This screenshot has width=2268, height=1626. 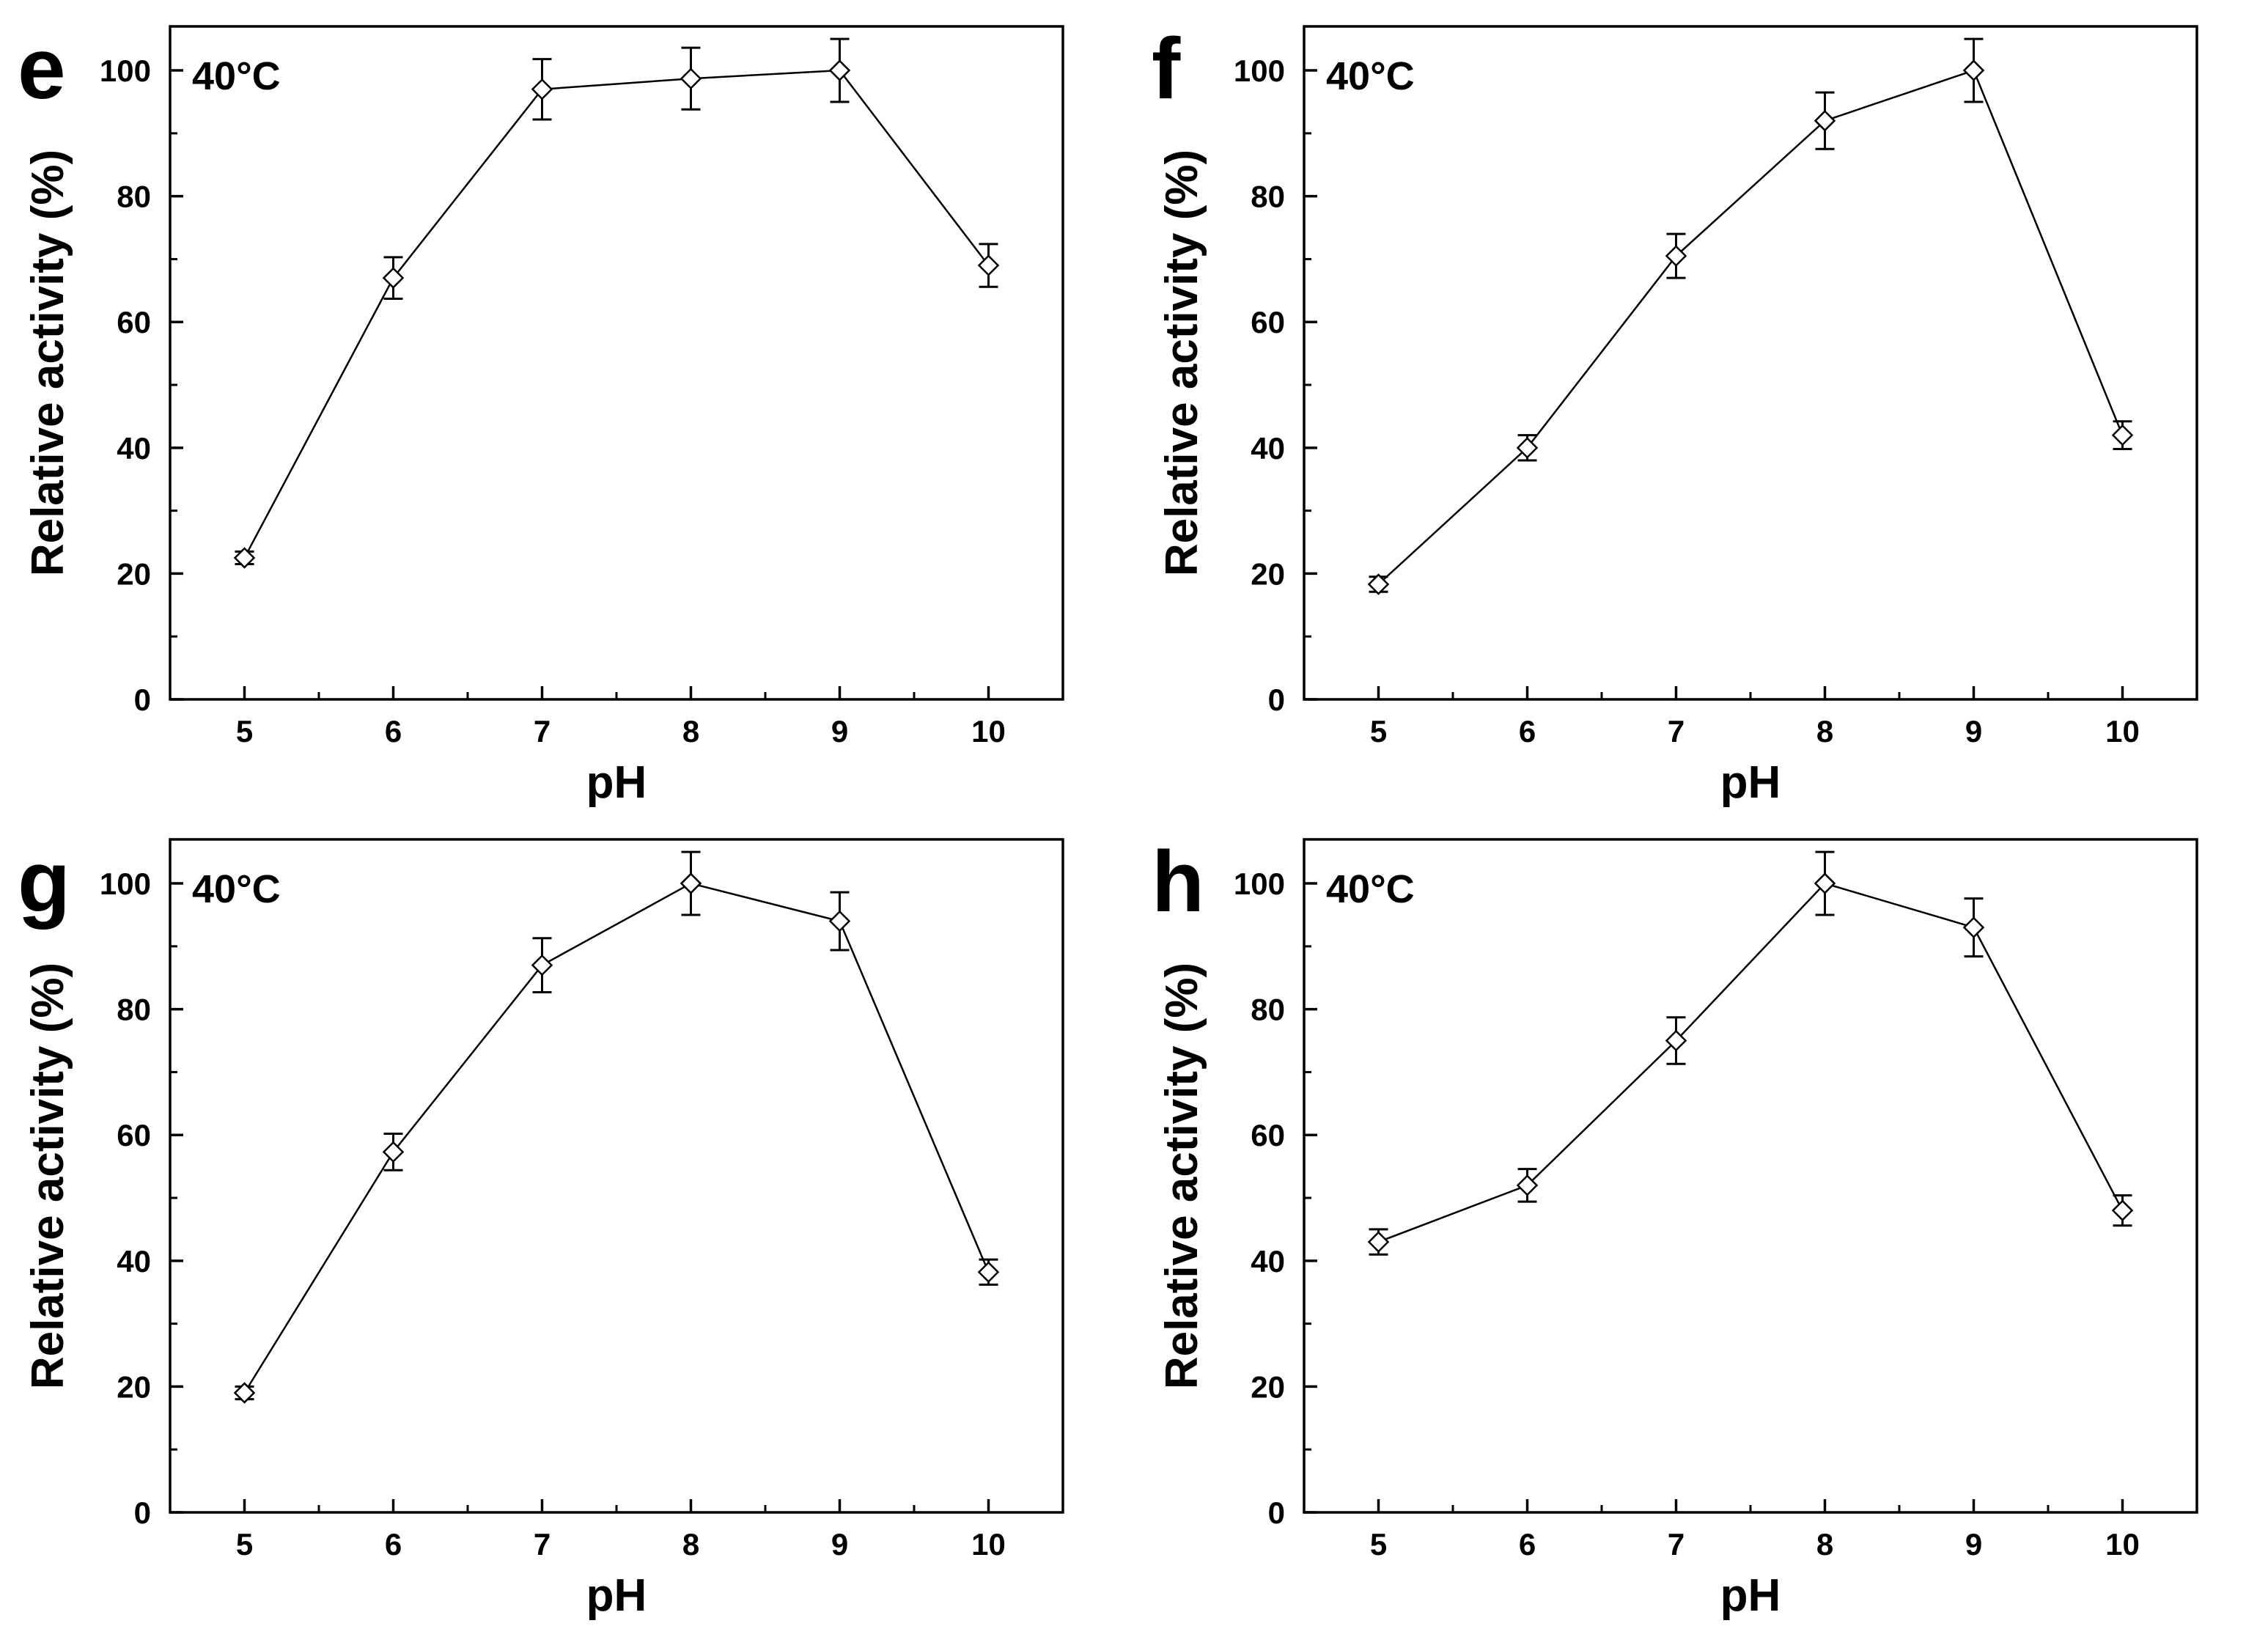 What do you see at coordinates (1166, 69) in the screenshot?
I see `panel-letter: f` at bounding box center [1166, 69].